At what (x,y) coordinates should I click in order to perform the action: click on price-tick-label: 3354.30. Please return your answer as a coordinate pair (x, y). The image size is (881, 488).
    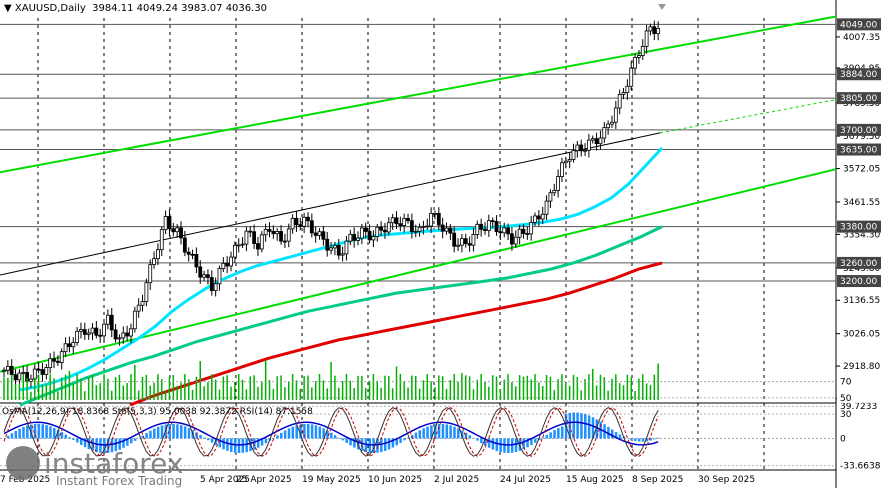
    Looking at the image, I should click on (861, 235).